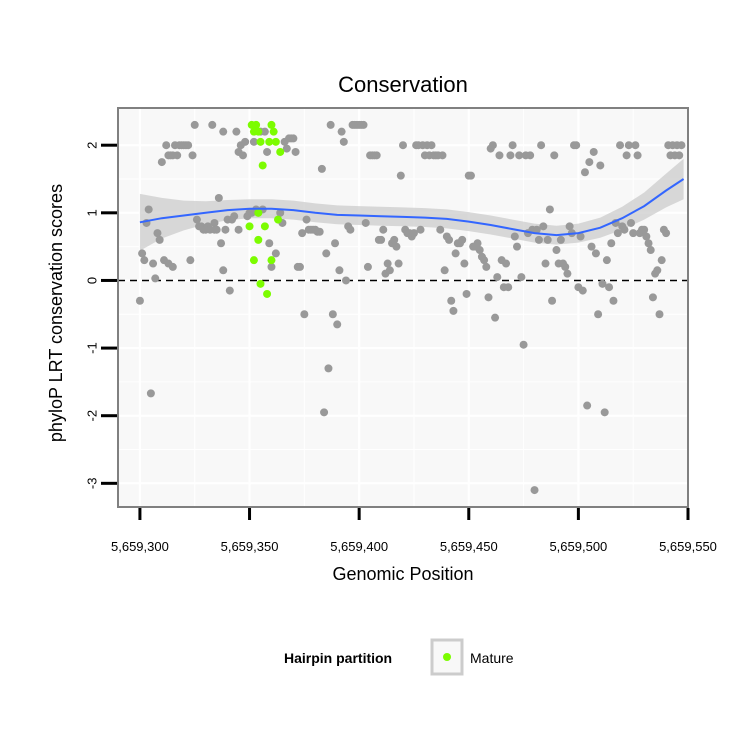  Describe the element at coordinates (359, 546) in the screenshot. I see `x-tick-label: 5,659,400` at that location.